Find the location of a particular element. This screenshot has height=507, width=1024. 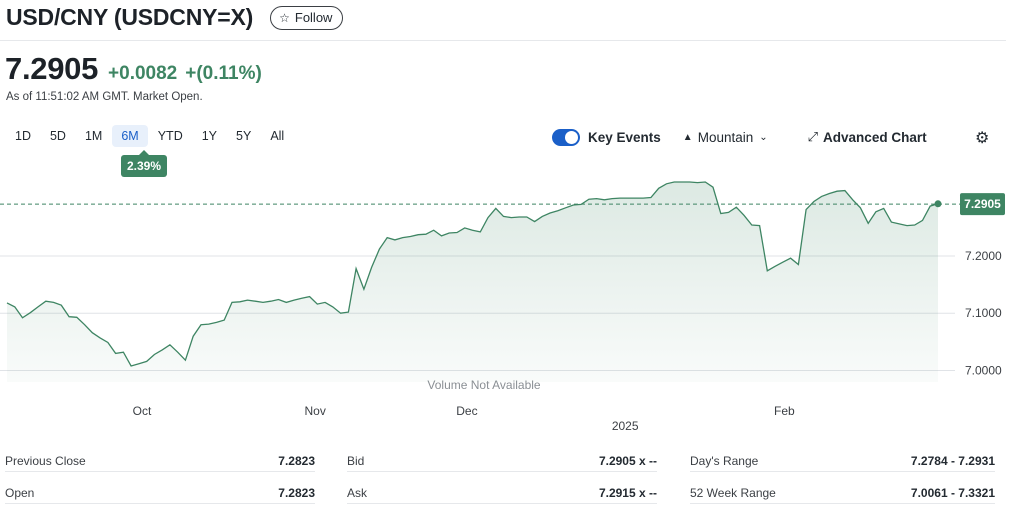

chart-controls: Key Events ▲ Mountain ⌄ ⤢ Advanced Chart is located at coordinates (739, 137).